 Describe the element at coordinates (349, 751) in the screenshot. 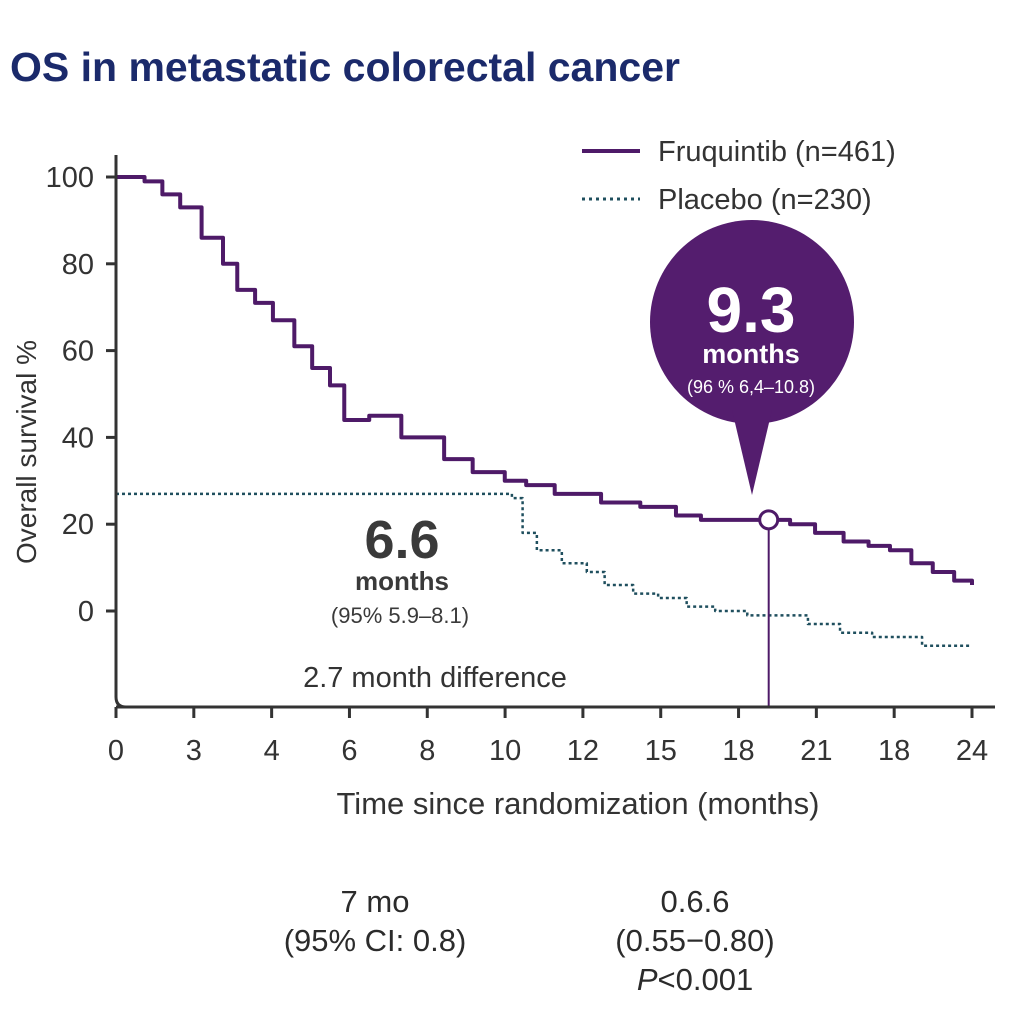

I see `x-tick-label: 6` at that location.